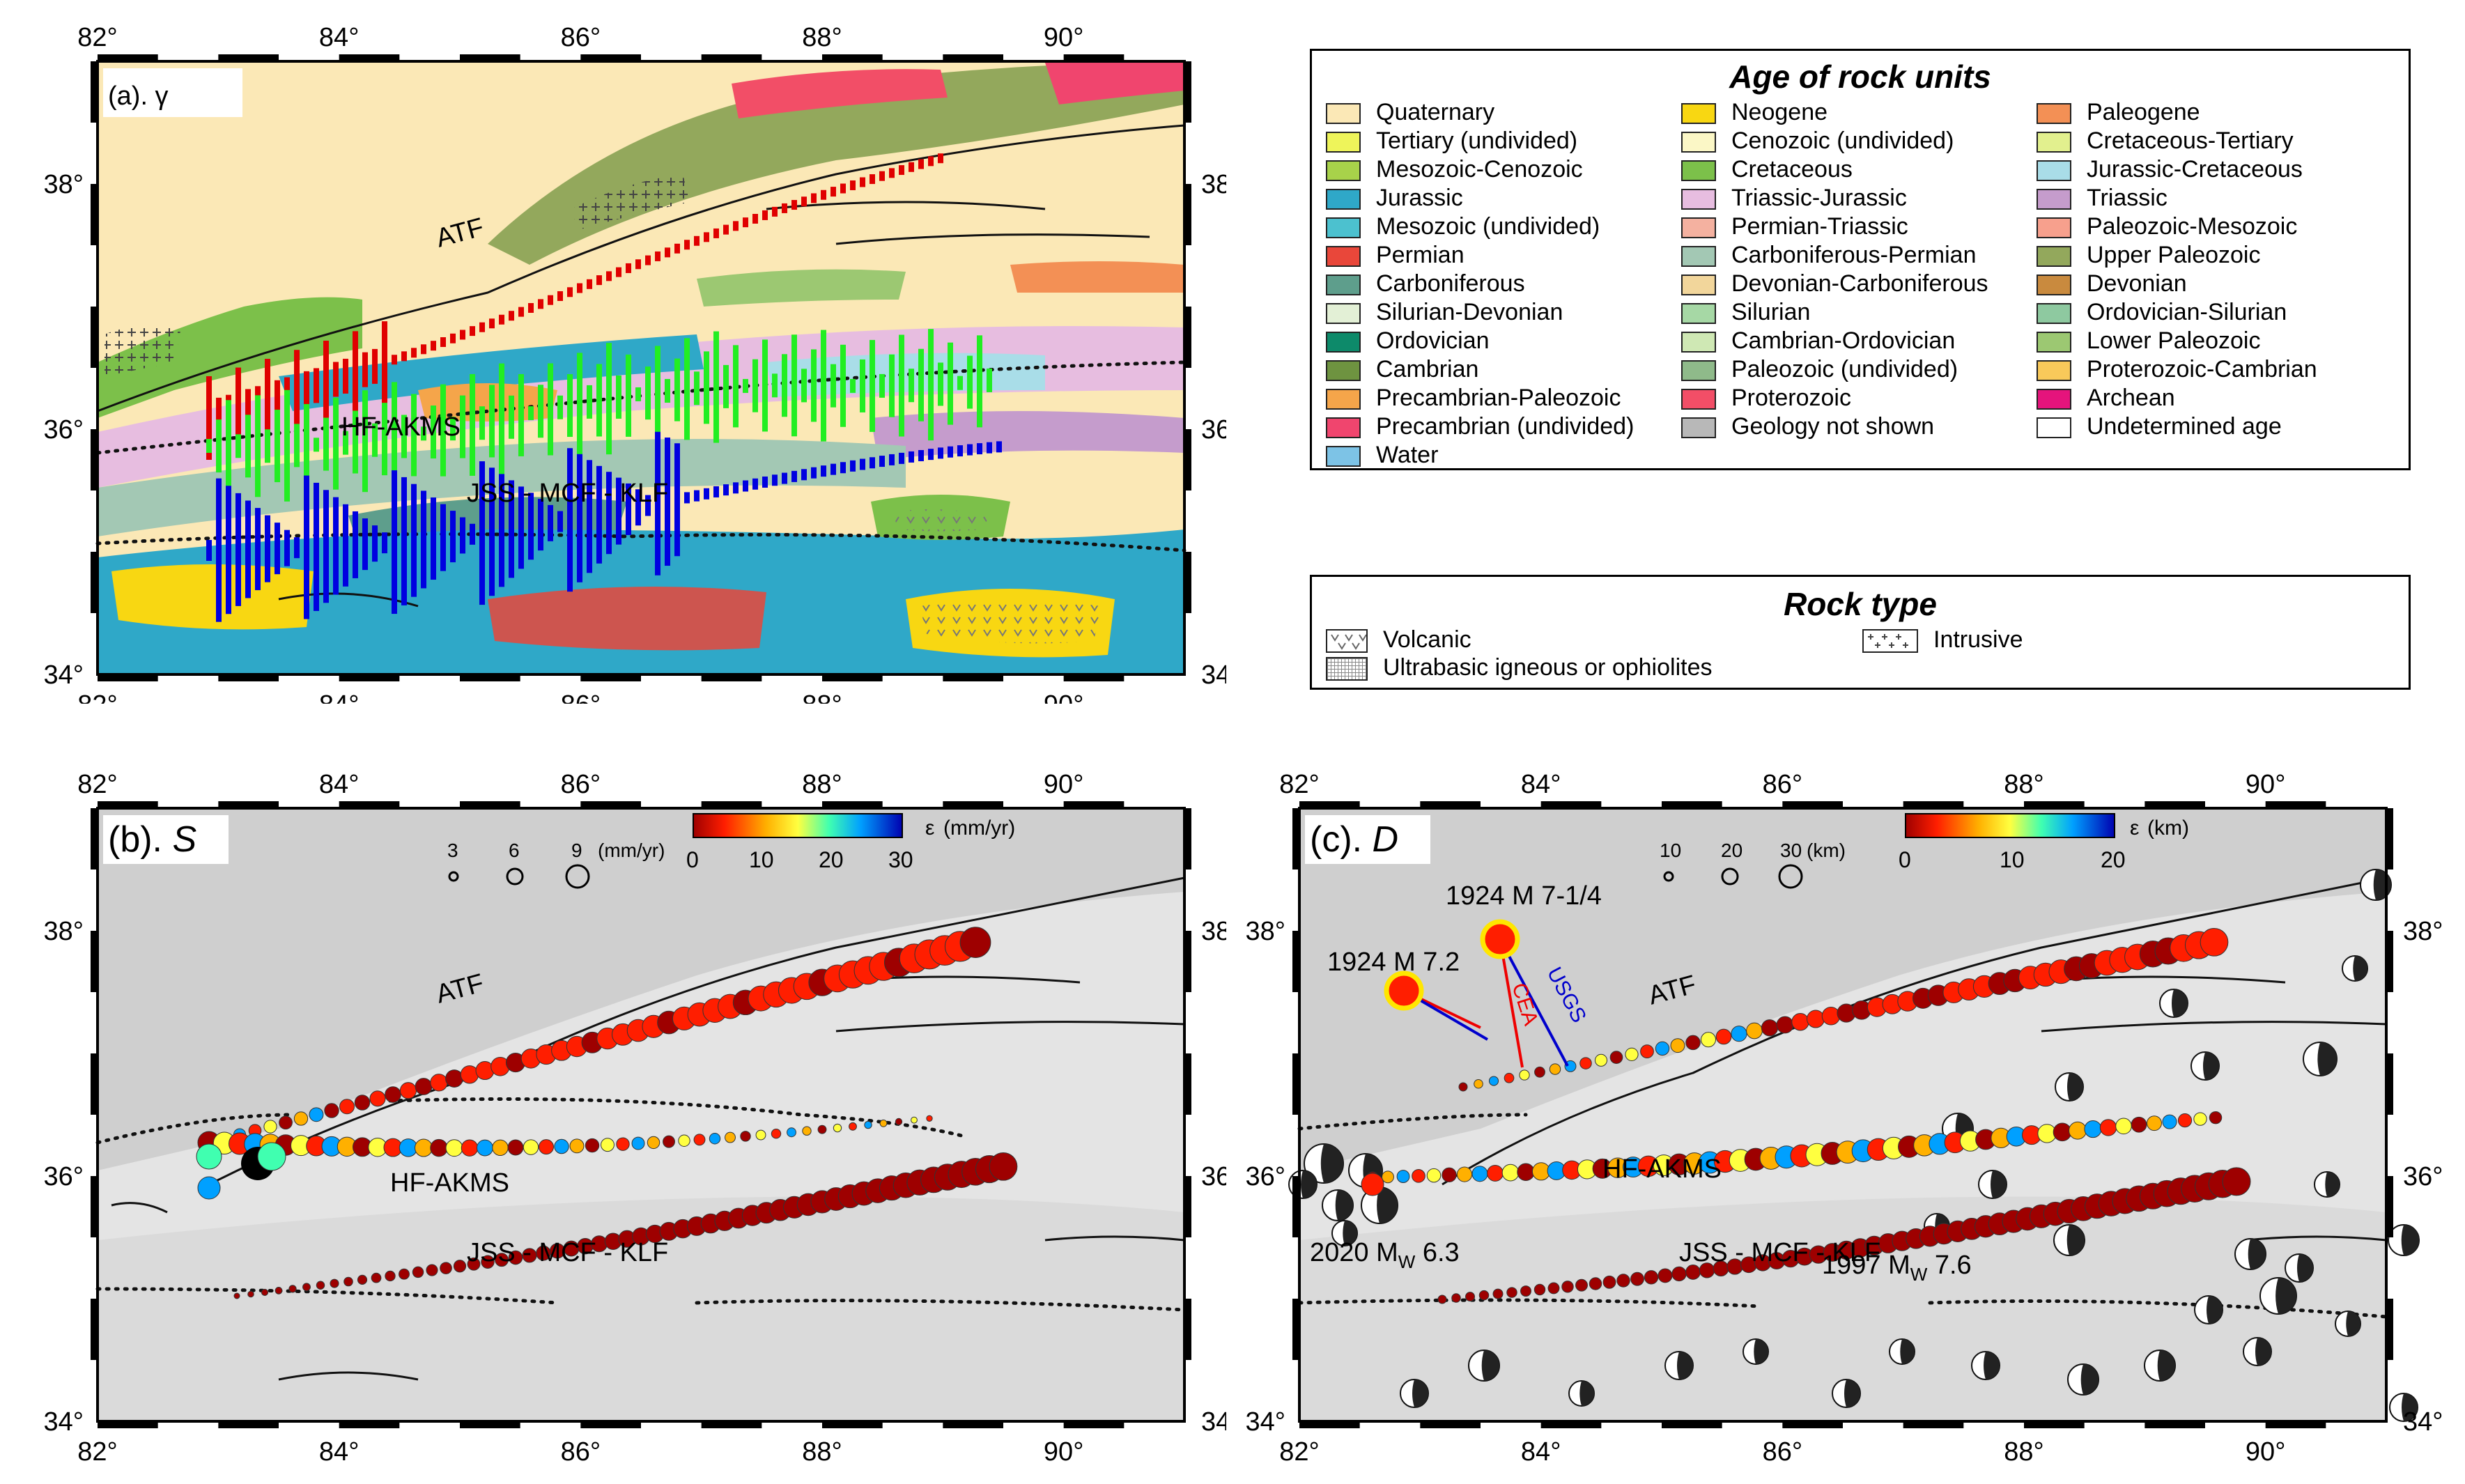  Describe the element at coordinates (2170, 169) in the screenshot. I see `age-item: Jurassic-Cretaceous` at that location.